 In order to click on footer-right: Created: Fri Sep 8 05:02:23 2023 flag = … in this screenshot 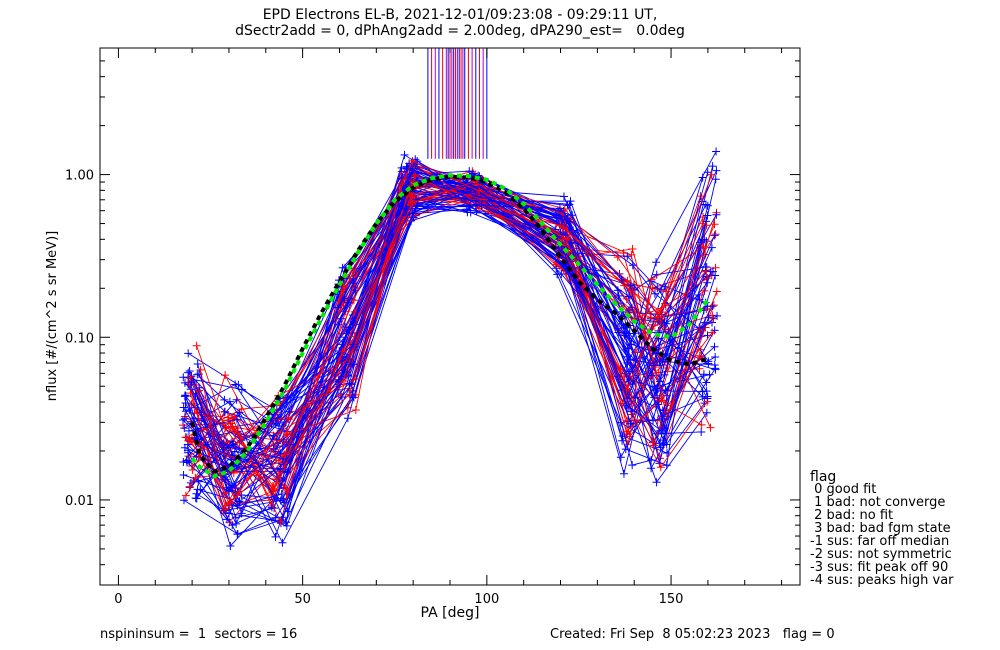, I will do `click(692, 634)`.